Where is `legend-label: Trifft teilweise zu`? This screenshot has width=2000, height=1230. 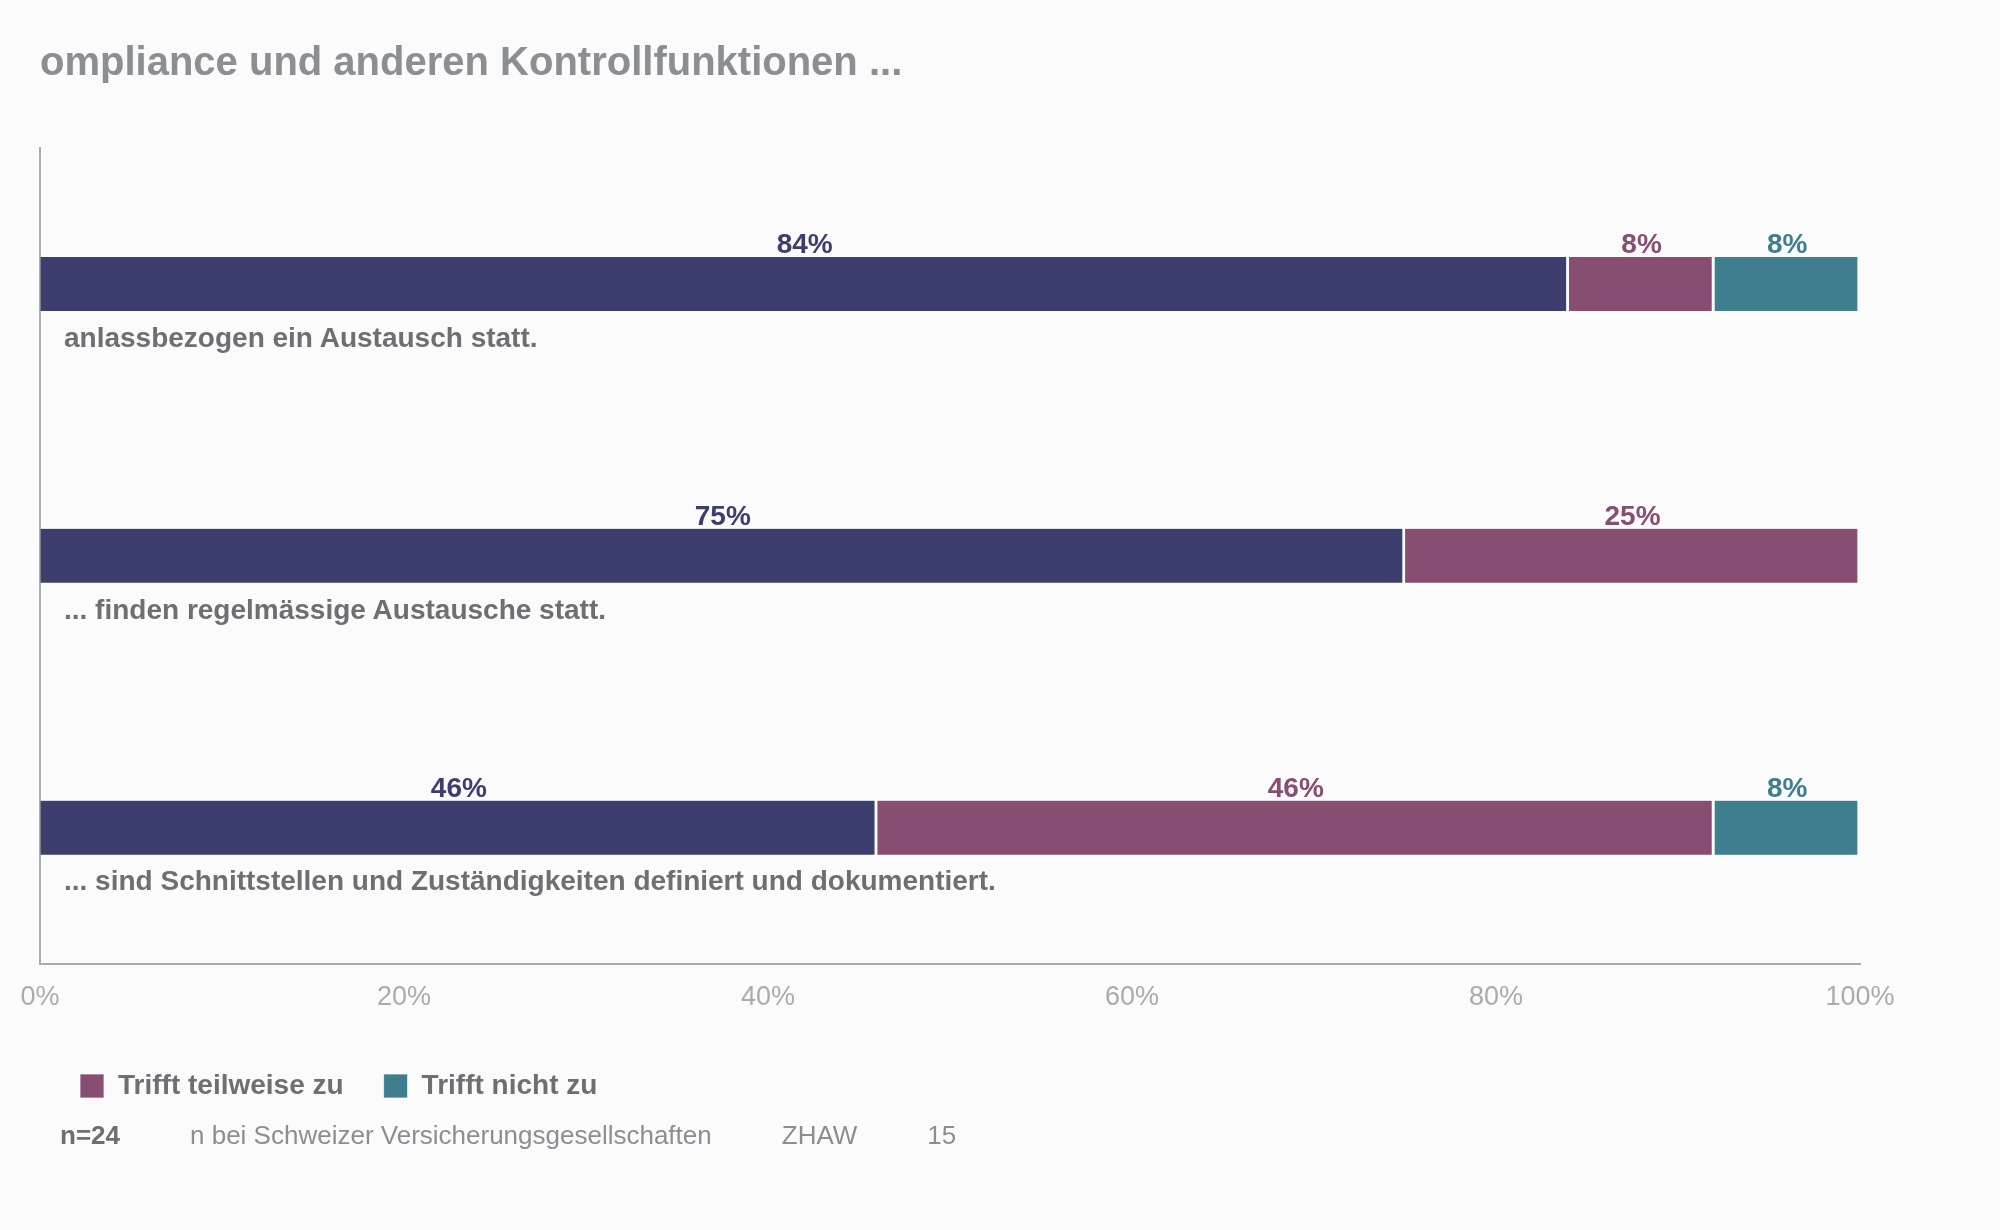 legend-label: Trifft teilweise zu is located at coordinates (231, 1084).